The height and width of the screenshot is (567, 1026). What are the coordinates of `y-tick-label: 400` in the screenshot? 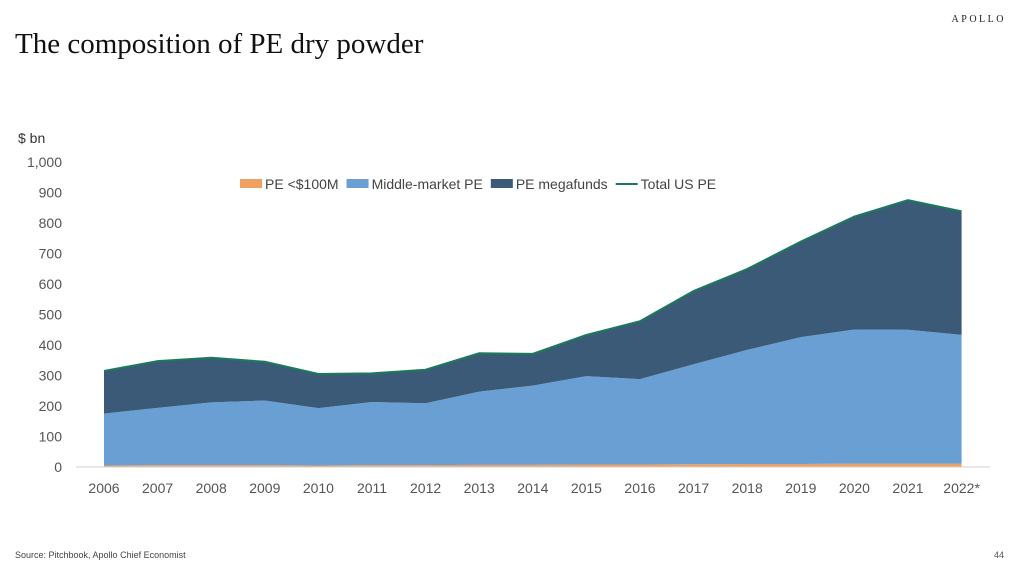 It's located at (51, 345).